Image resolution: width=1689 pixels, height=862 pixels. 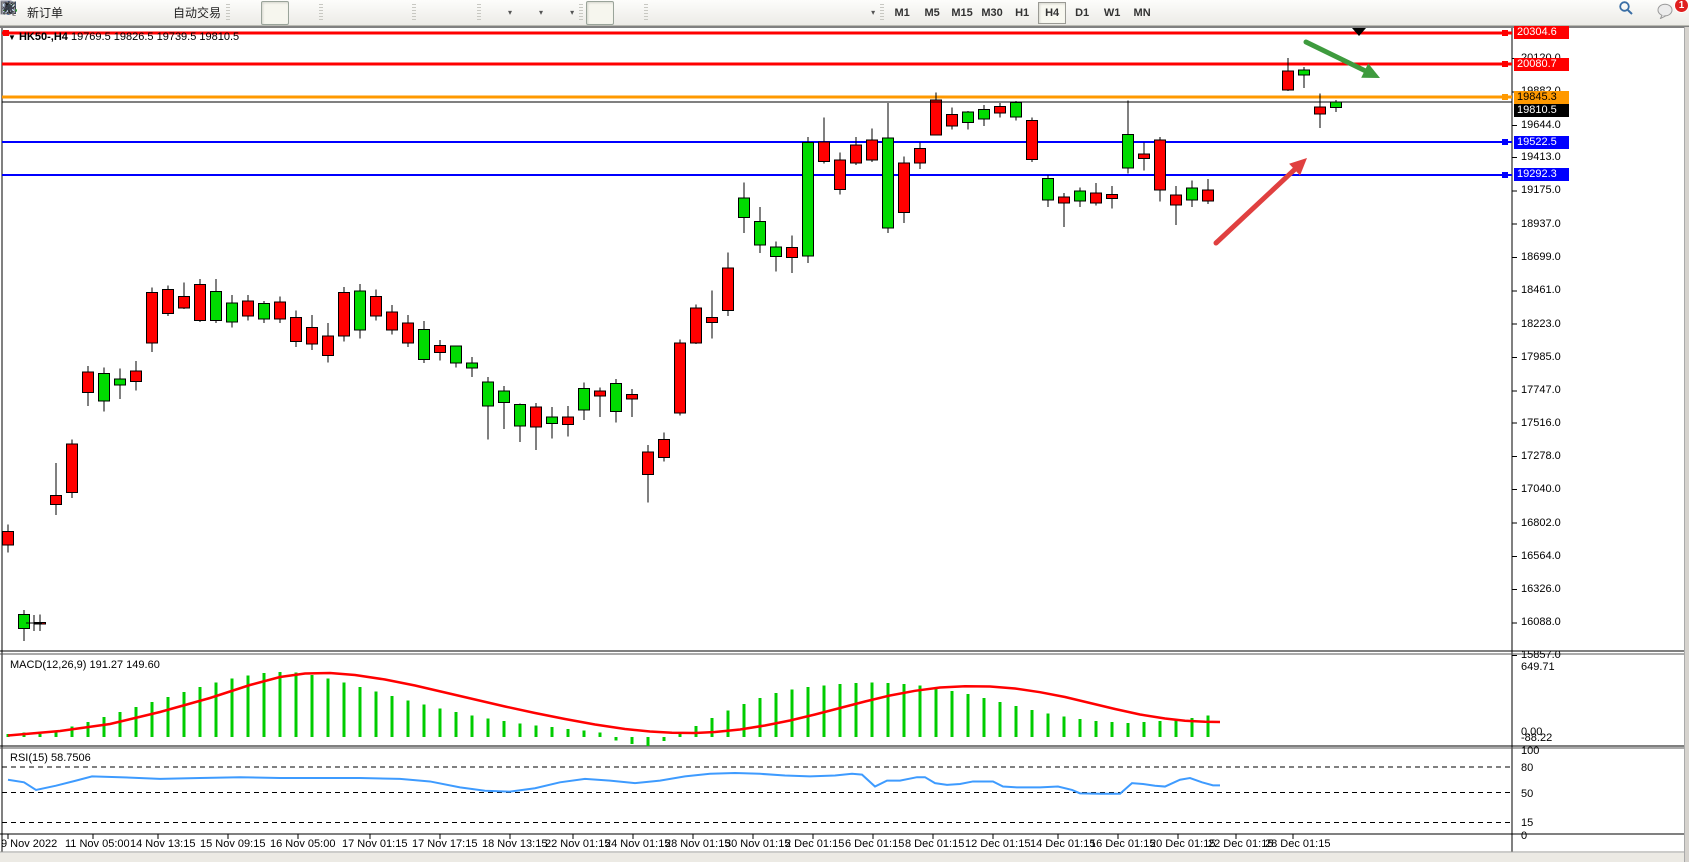 What do you see at coordinates (902, 12) in the screenshot?
I see `timeframe-button-m1: M1` at bounding box center [902, 12].